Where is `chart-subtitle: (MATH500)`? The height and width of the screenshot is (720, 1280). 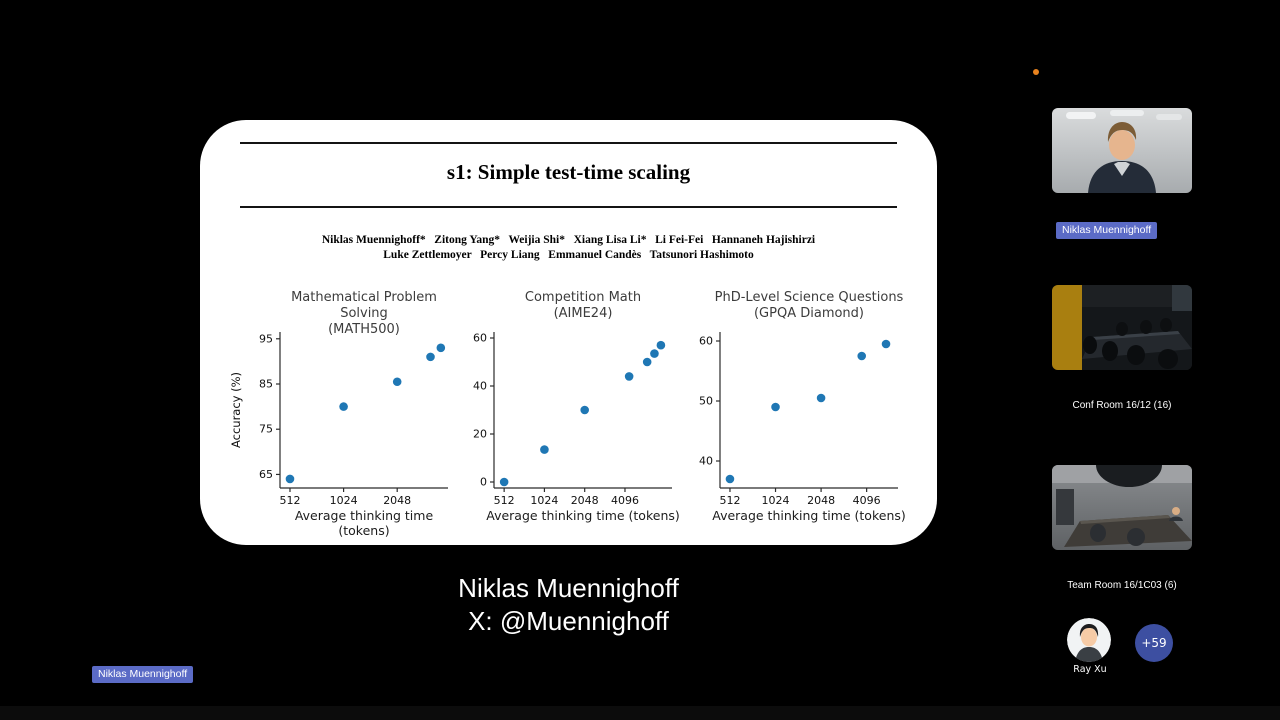
chart-subtitle: (MATH500) is located at coordinates (364, 329).